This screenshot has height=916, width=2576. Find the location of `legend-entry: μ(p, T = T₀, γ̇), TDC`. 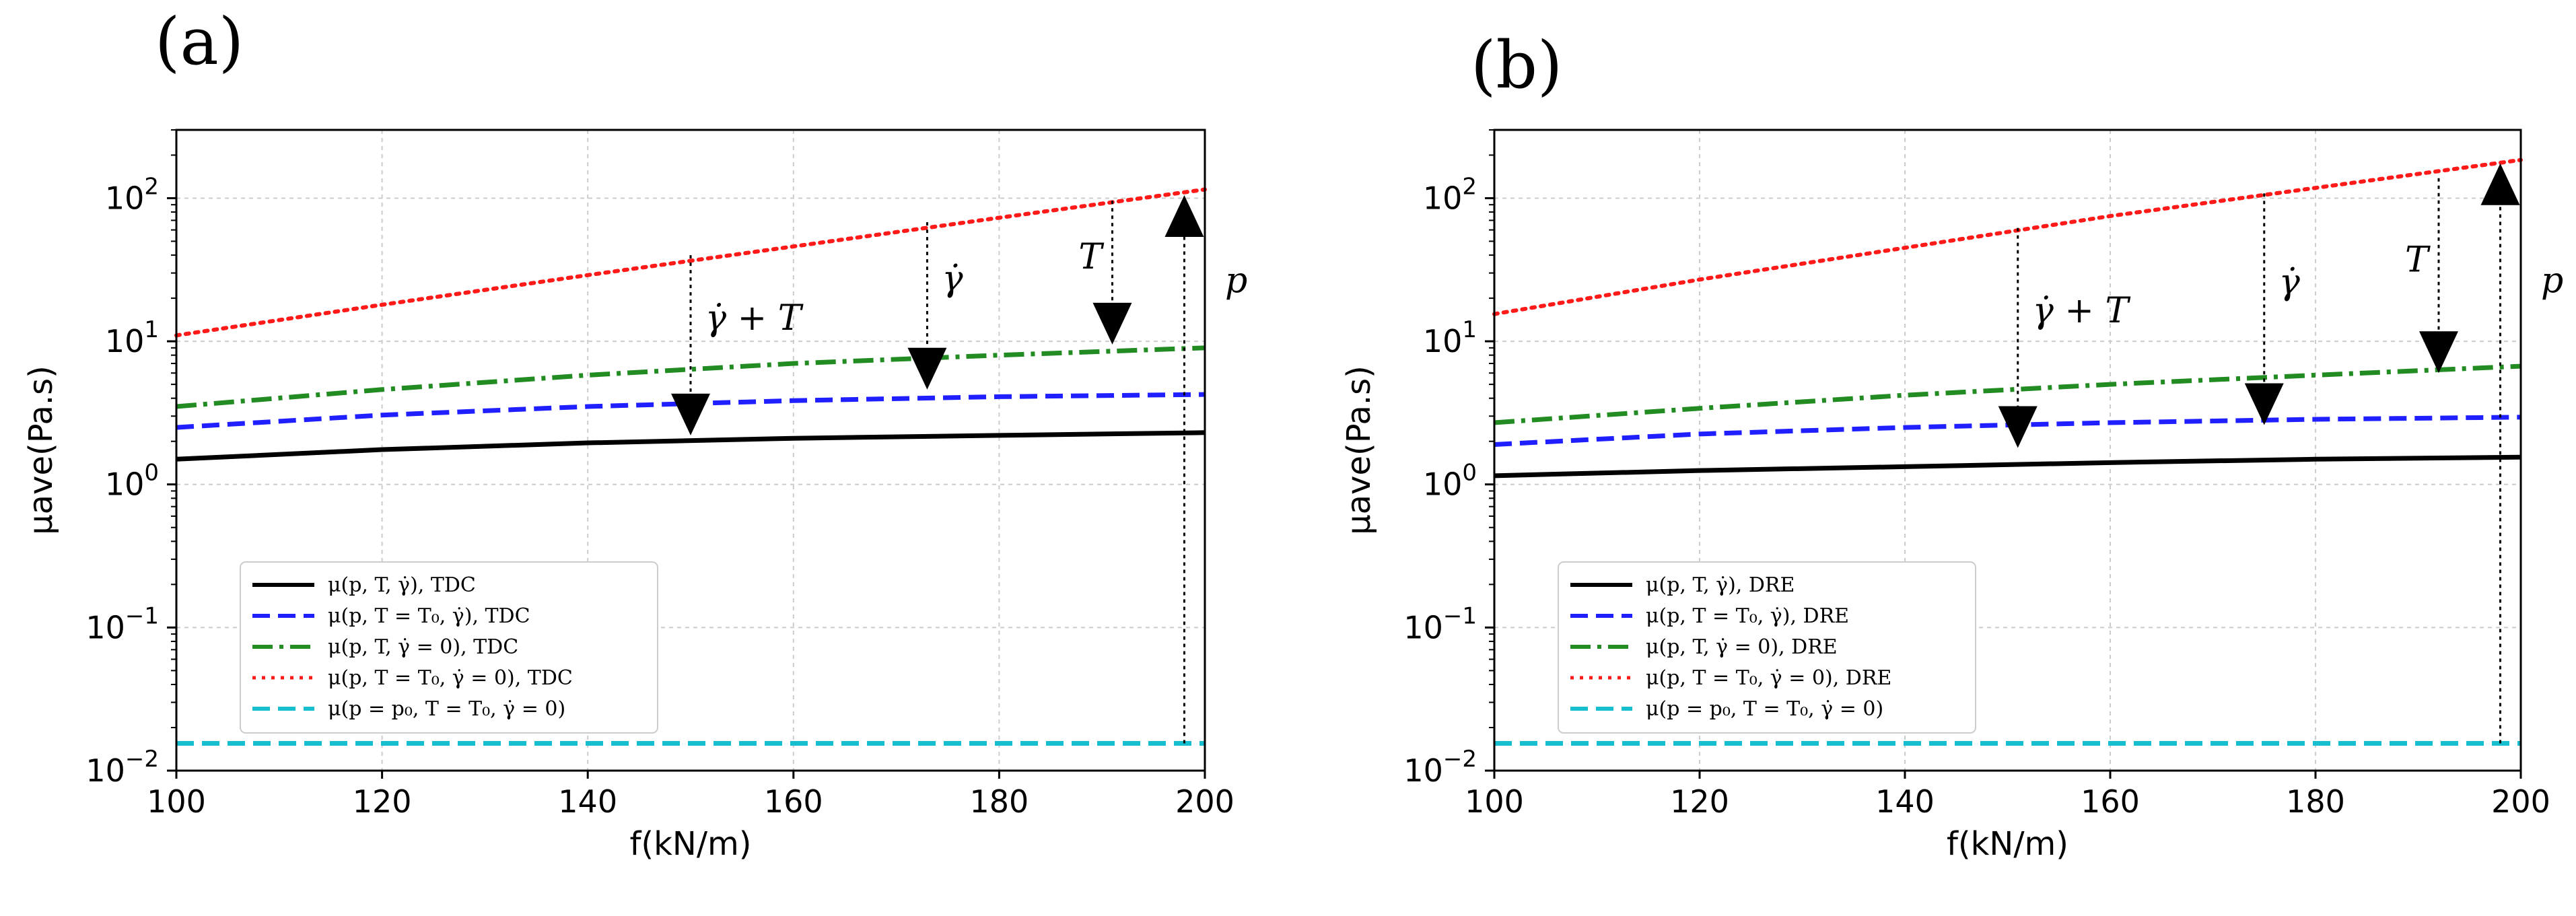

legend-entry: μ(p, T = T₀, γ̇), TDC is located at coordinates (429, 616).